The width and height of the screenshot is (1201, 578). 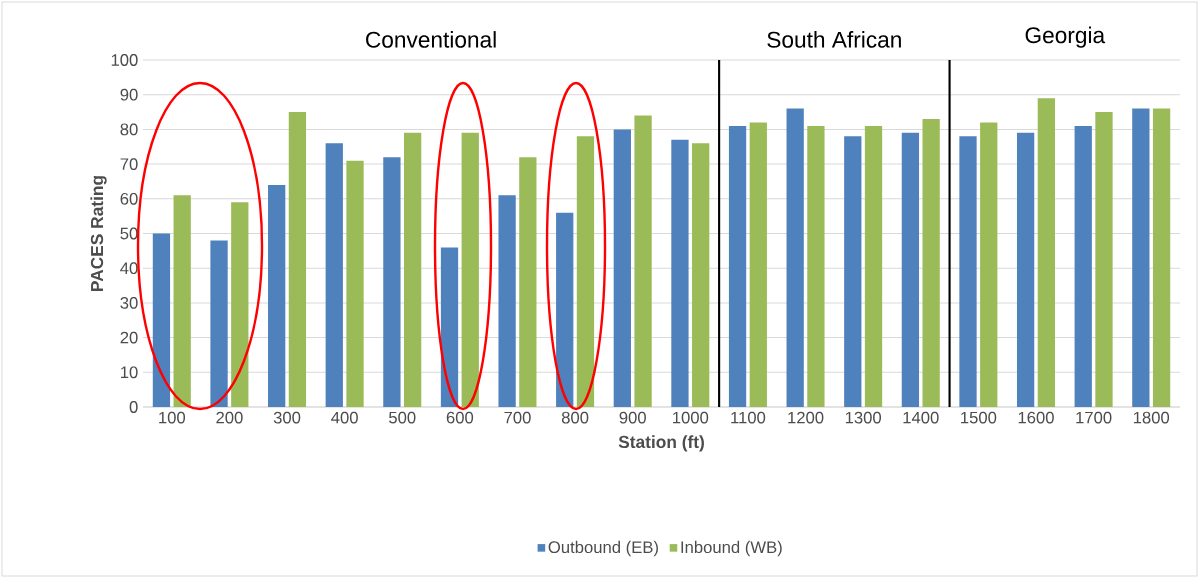 I want to click on text: South African, so click(x=834, y=39).